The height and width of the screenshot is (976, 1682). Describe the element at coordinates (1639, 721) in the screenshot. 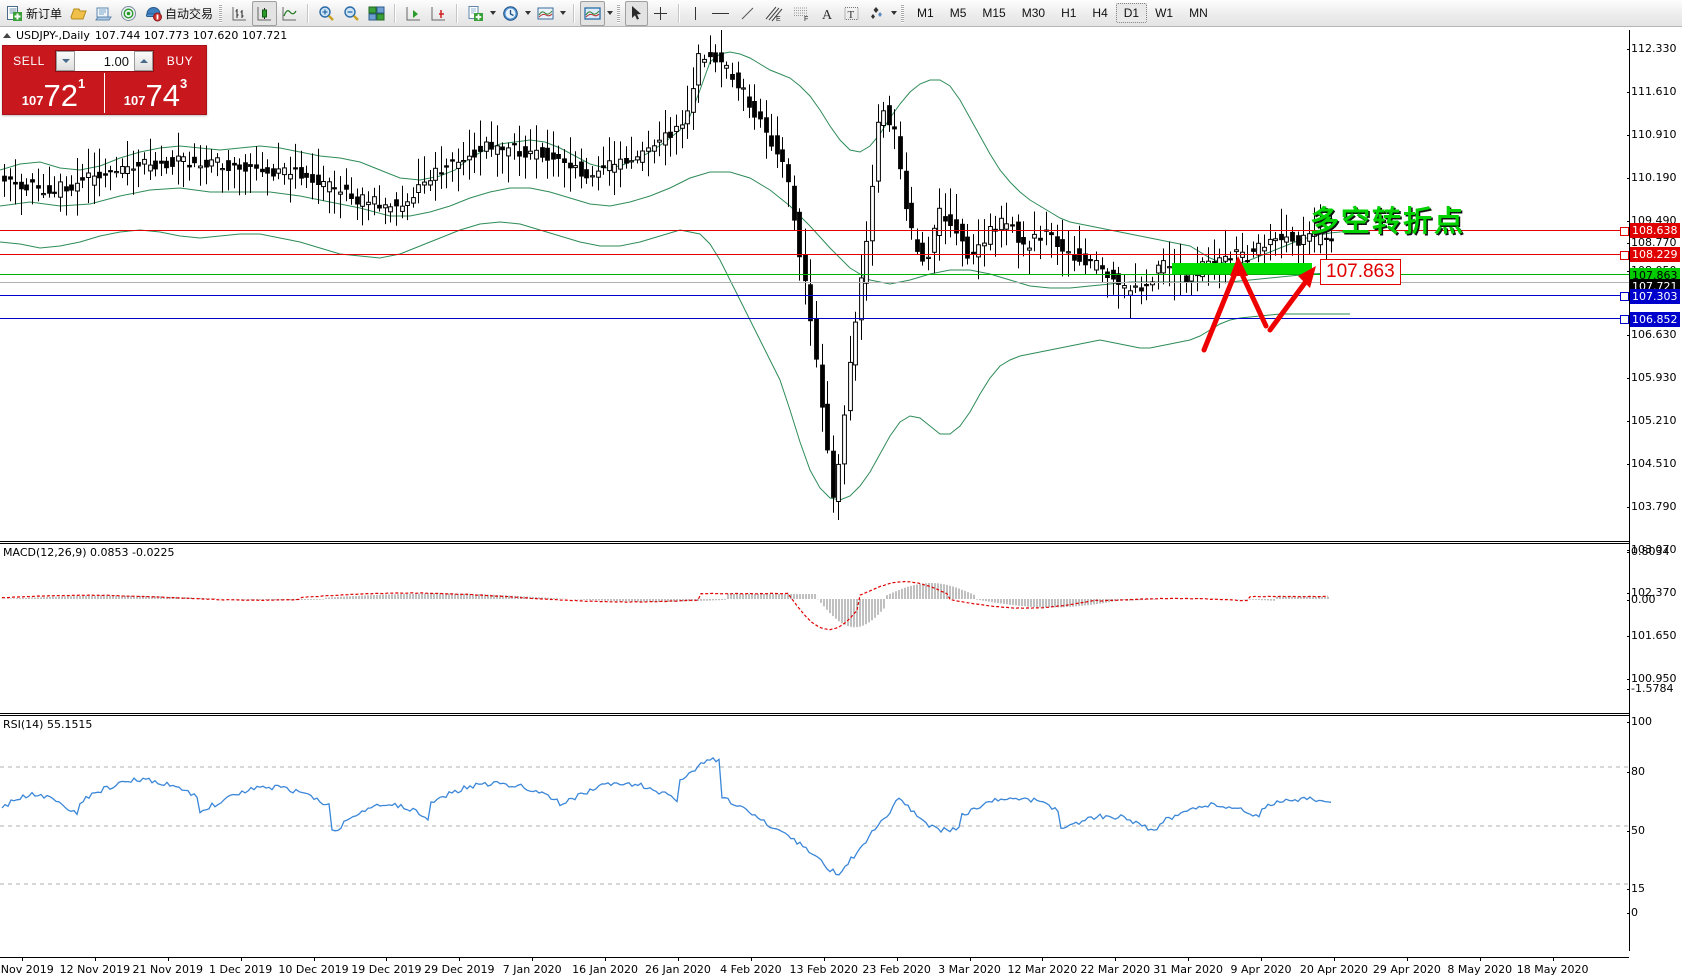

I see `rsi-tick-0: 100` at that location.